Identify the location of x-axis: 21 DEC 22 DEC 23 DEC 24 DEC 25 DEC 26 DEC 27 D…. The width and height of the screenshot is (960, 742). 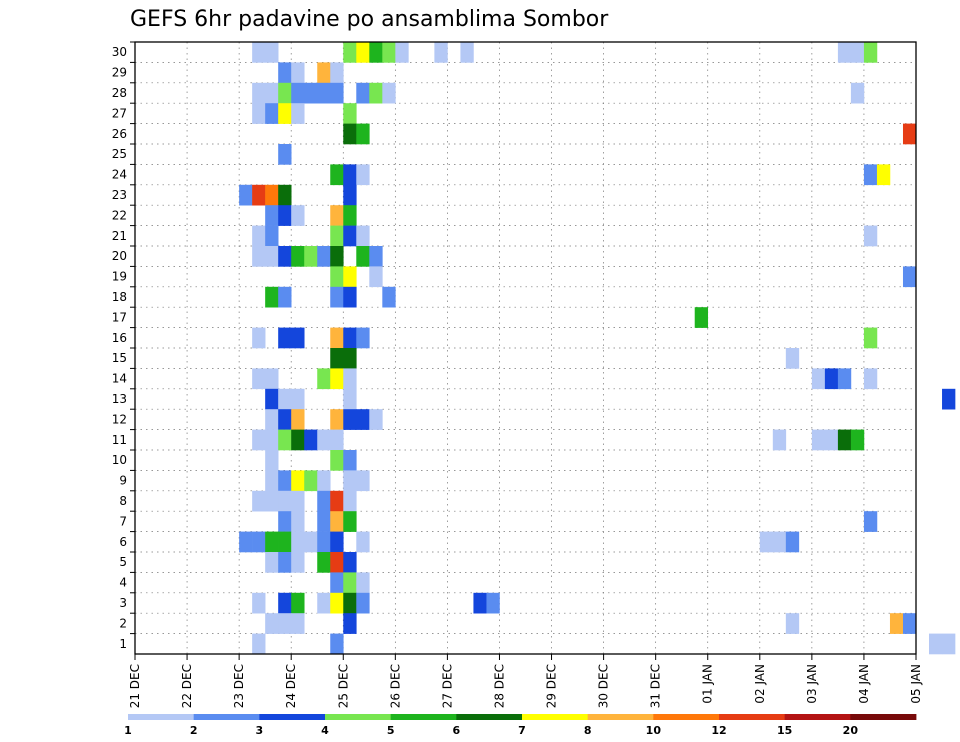
(525, 681).